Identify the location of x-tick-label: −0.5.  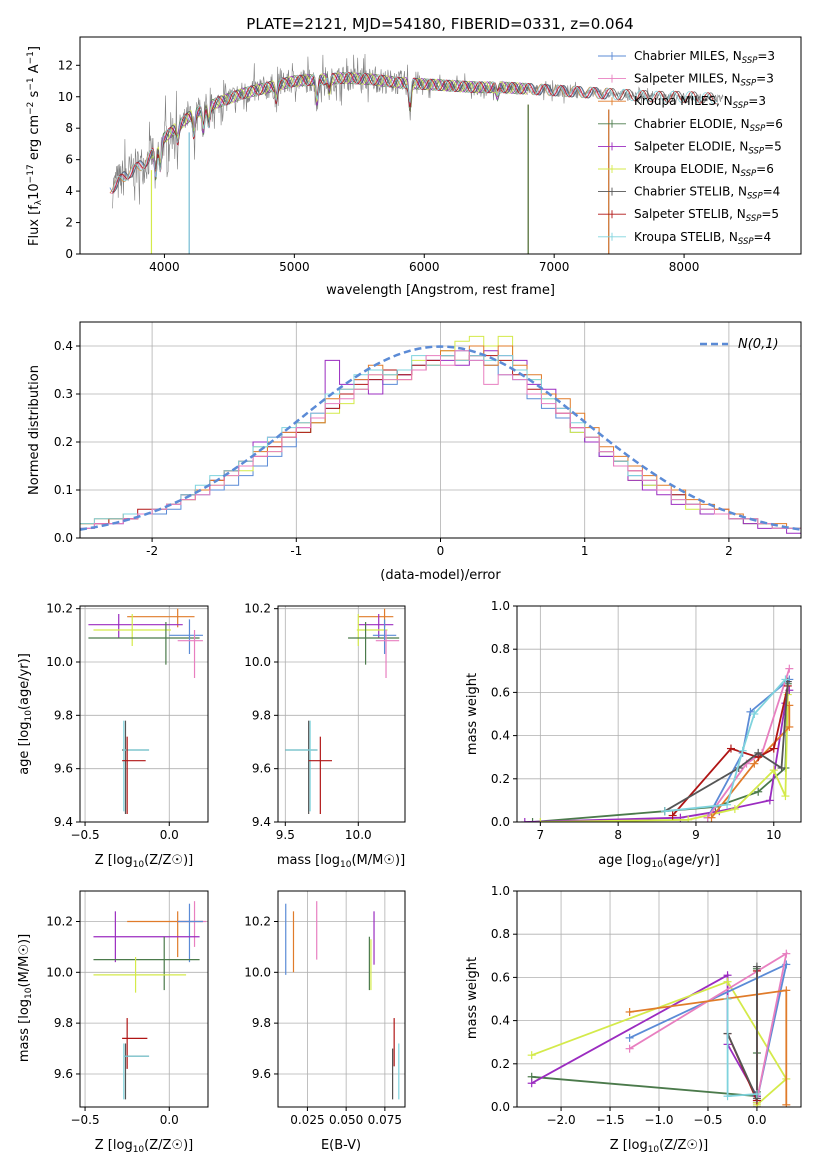
(84, 835).